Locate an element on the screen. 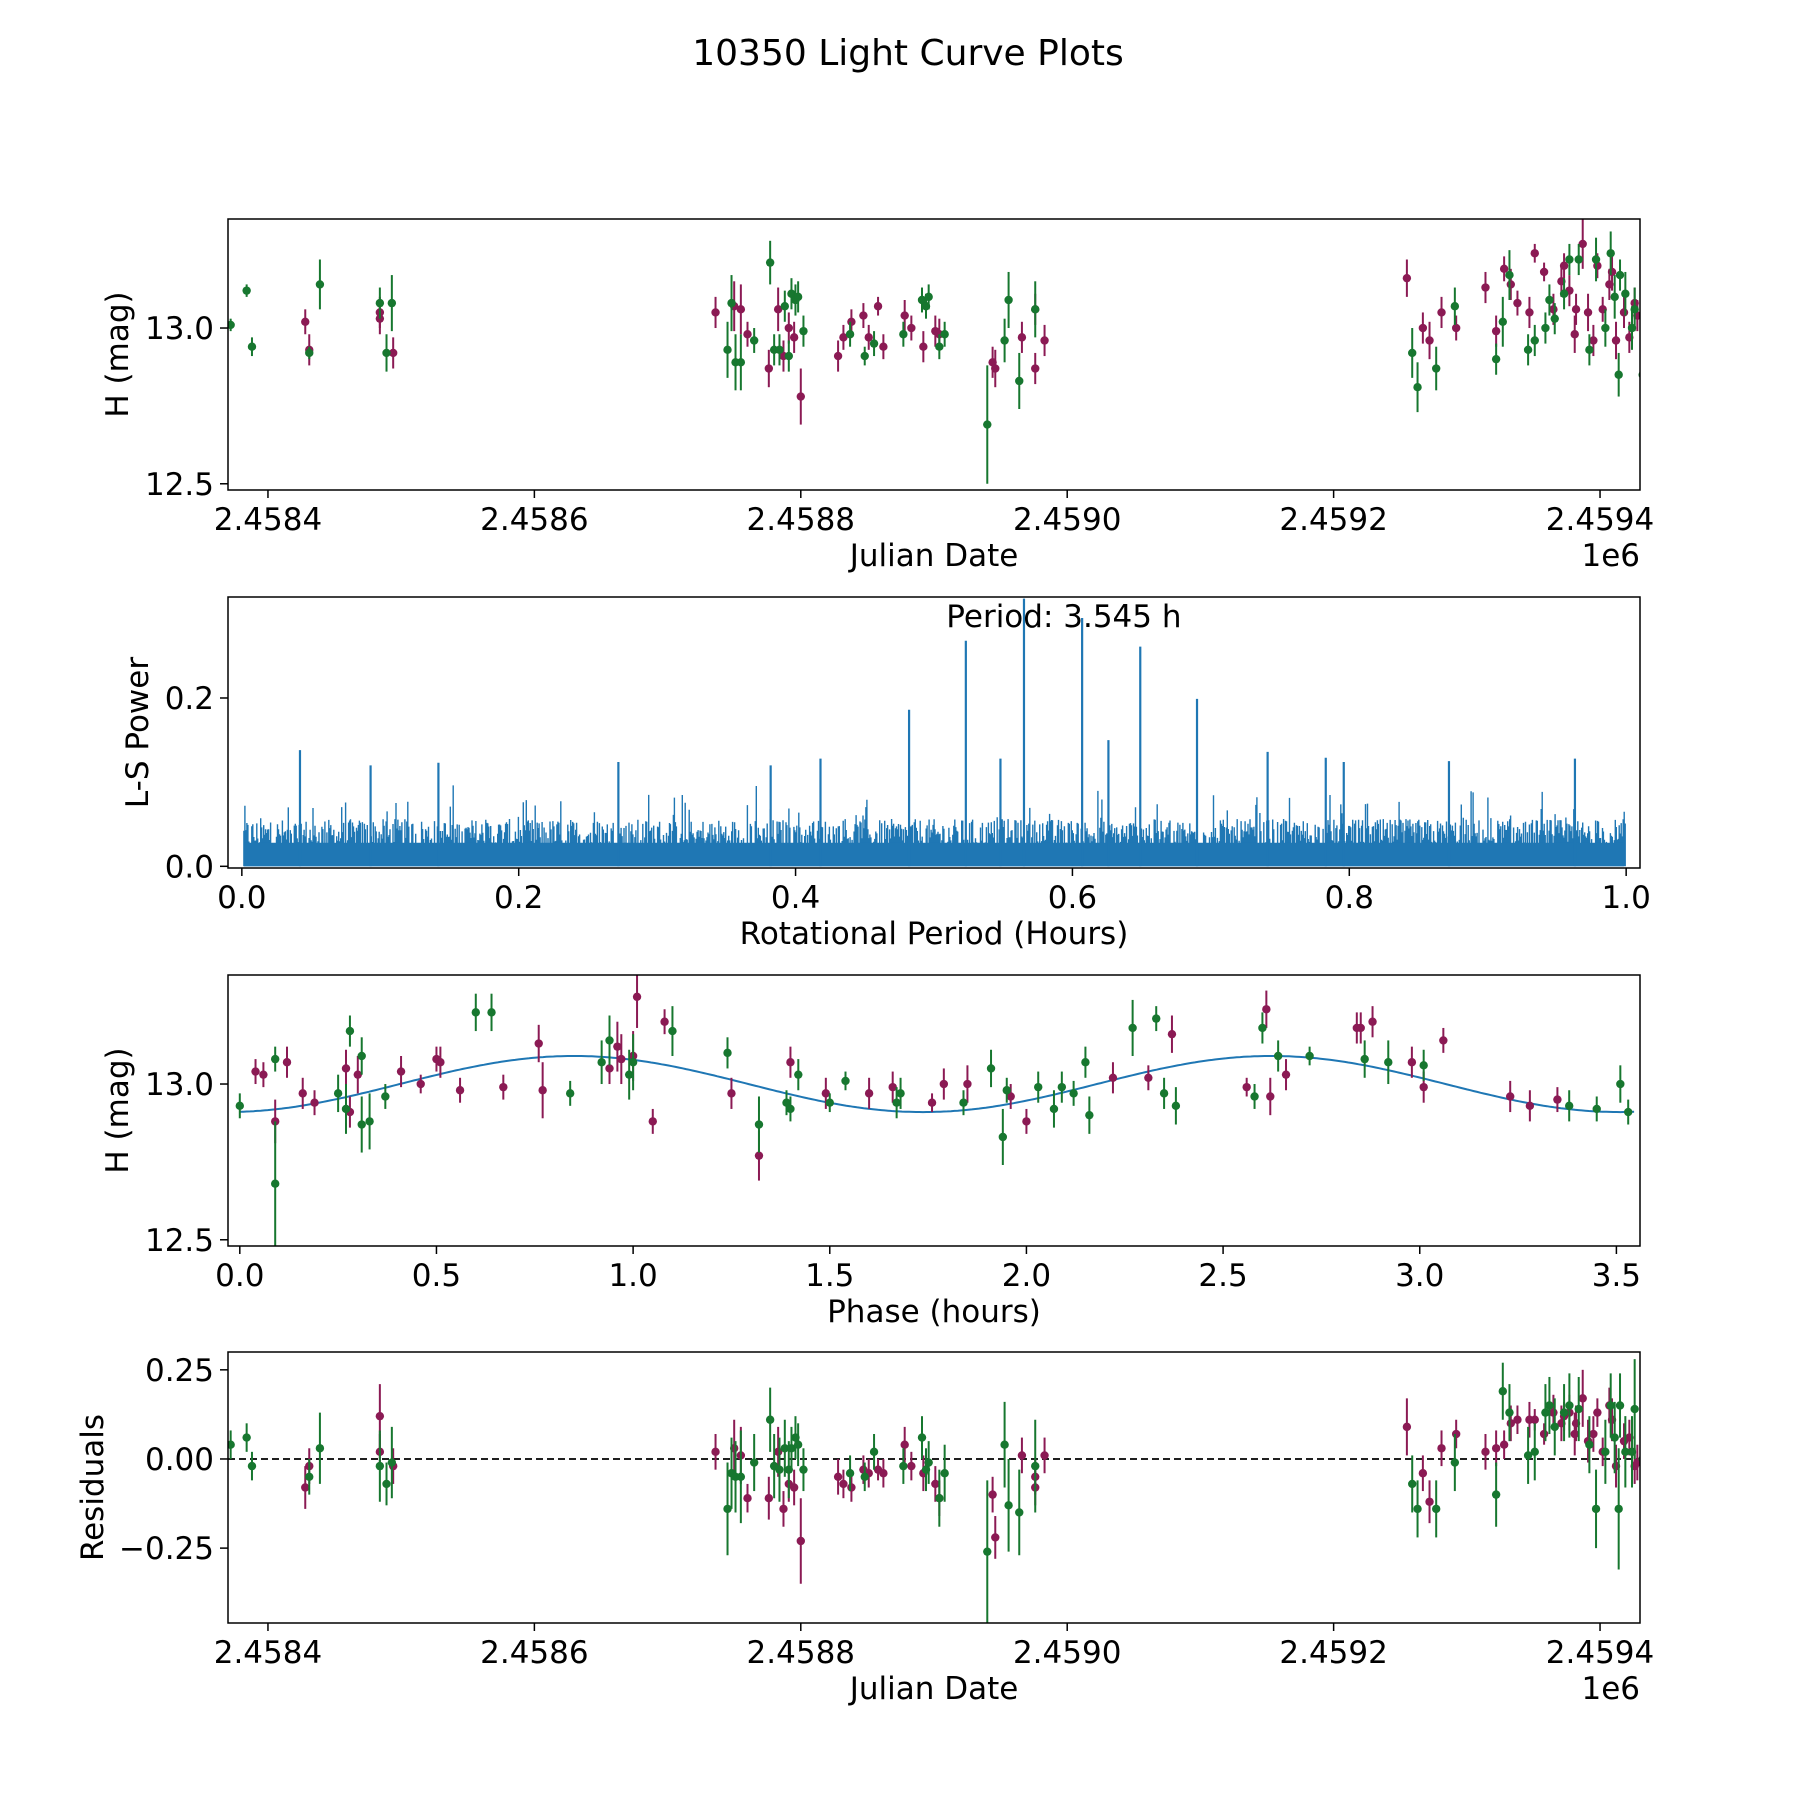 The height and width of the screenshot is (1800, 1800). phase-curve-data is located at coordinates (935, 1110).